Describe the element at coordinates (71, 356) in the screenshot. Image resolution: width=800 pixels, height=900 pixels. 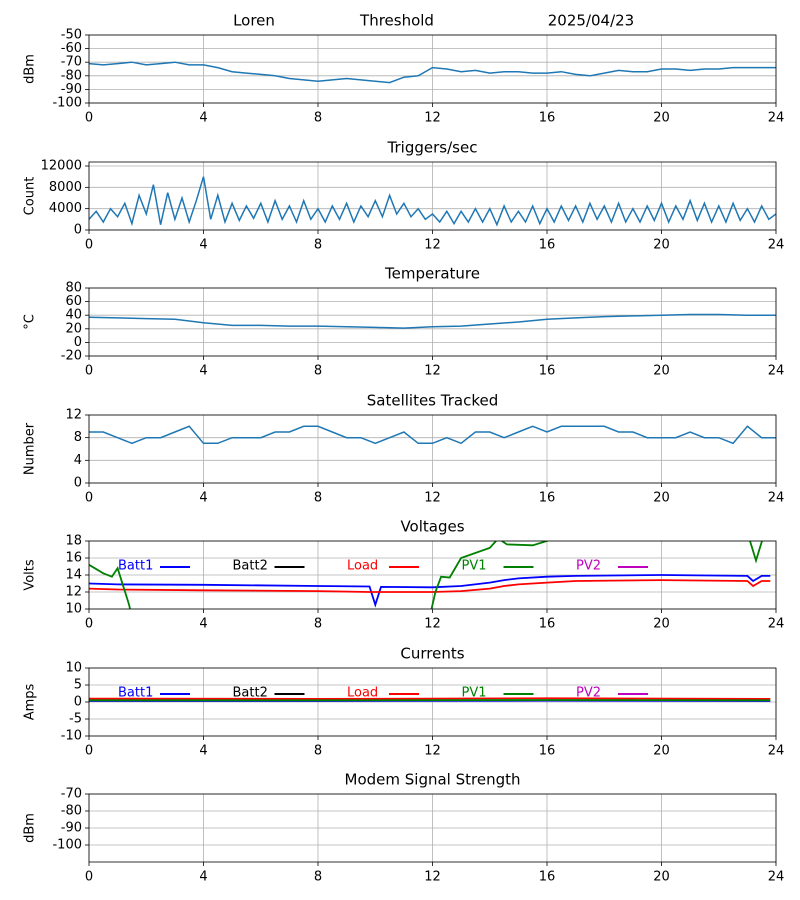
I see `y-tick-label: -20` at that location.